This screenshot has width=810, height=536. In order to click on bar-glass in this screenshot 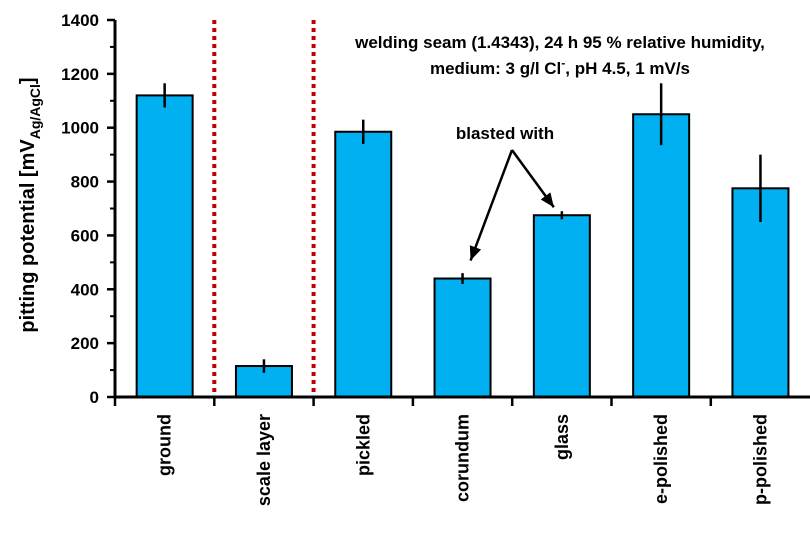, I will do `click(561, 306)`.